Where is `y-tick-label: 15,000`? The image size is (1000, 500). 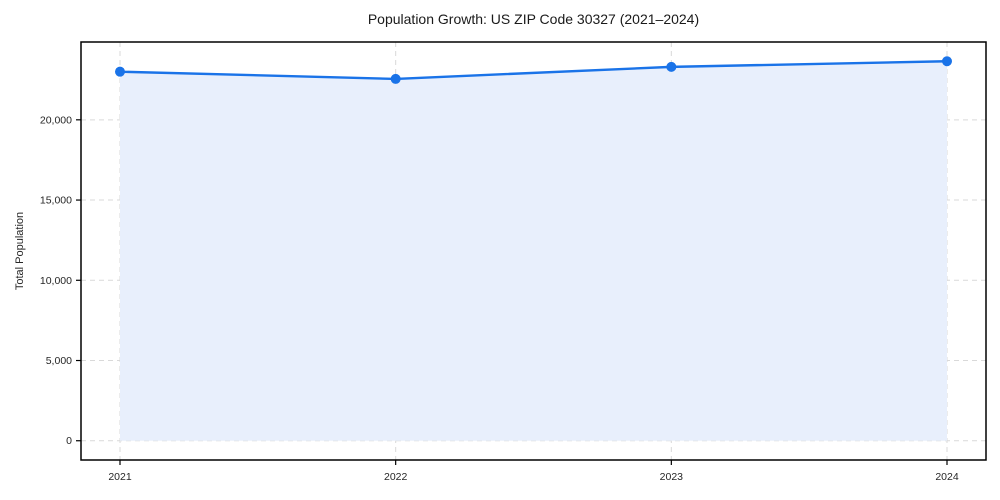 y-tick-label: 15,000 is located at coordinates (56, 201).